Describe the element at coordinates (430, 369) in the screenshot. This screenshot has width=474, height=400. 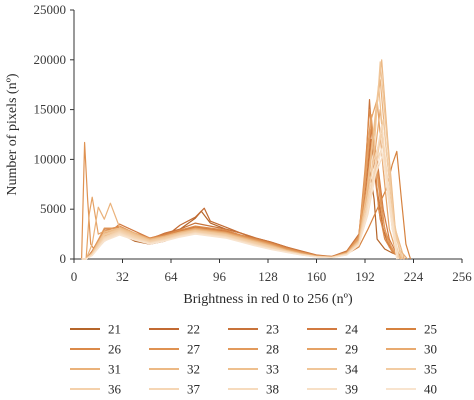
I see `legend-label-35: 35` at that location.